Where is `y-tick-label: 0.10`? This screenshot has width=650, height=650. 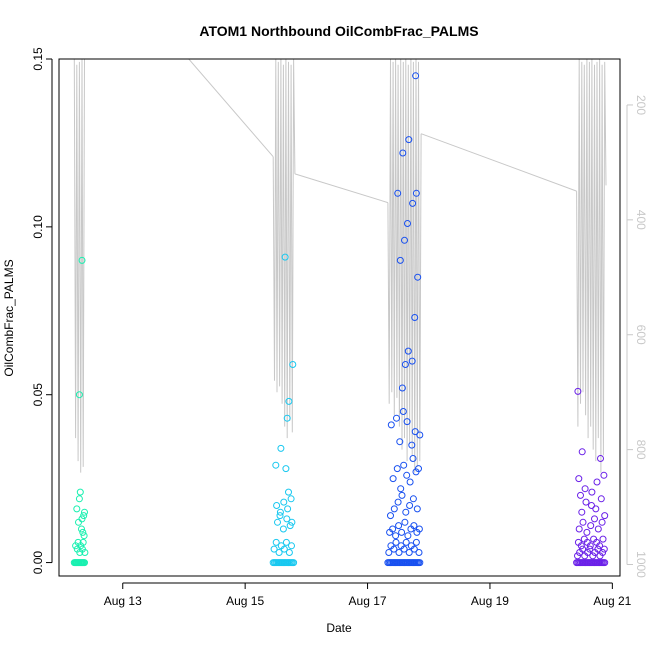
y-tick-label: 0.10 is located at coordinates (38, 227).